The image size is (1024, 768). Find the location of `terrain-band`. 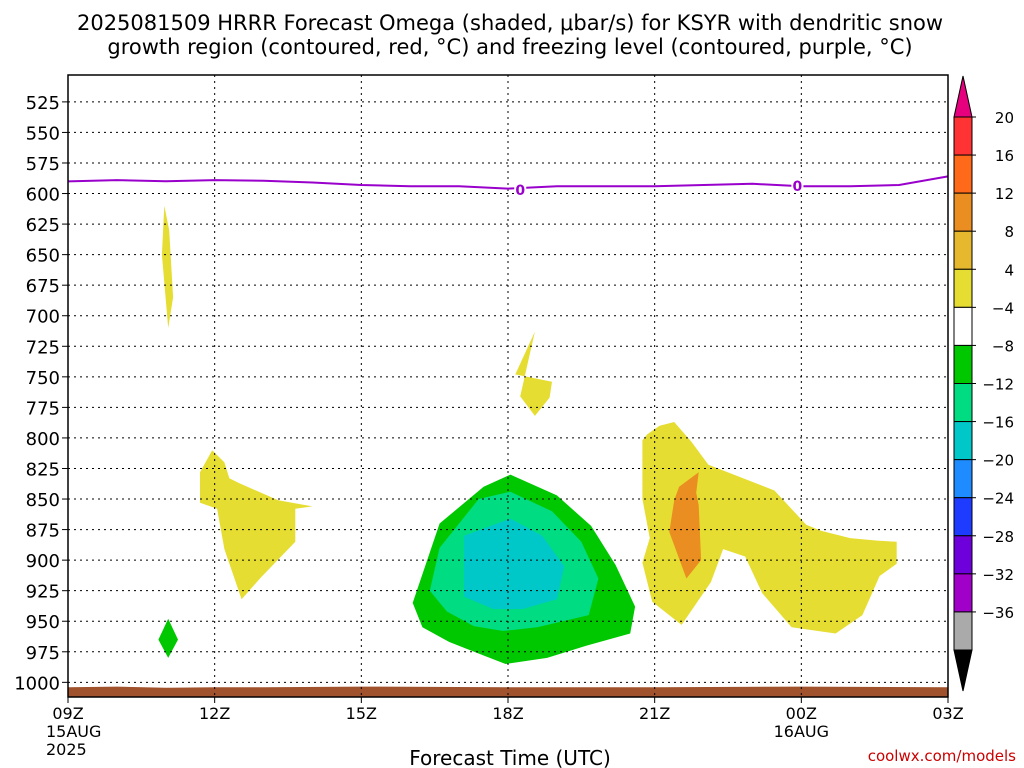

terrain-band is located at coordinates (508, 691).